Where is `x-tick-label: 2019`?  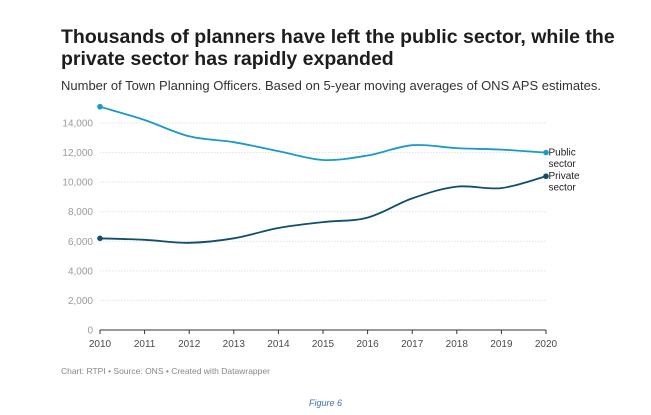 x-tick-label: 2019 is located at coordinates (501, 344).